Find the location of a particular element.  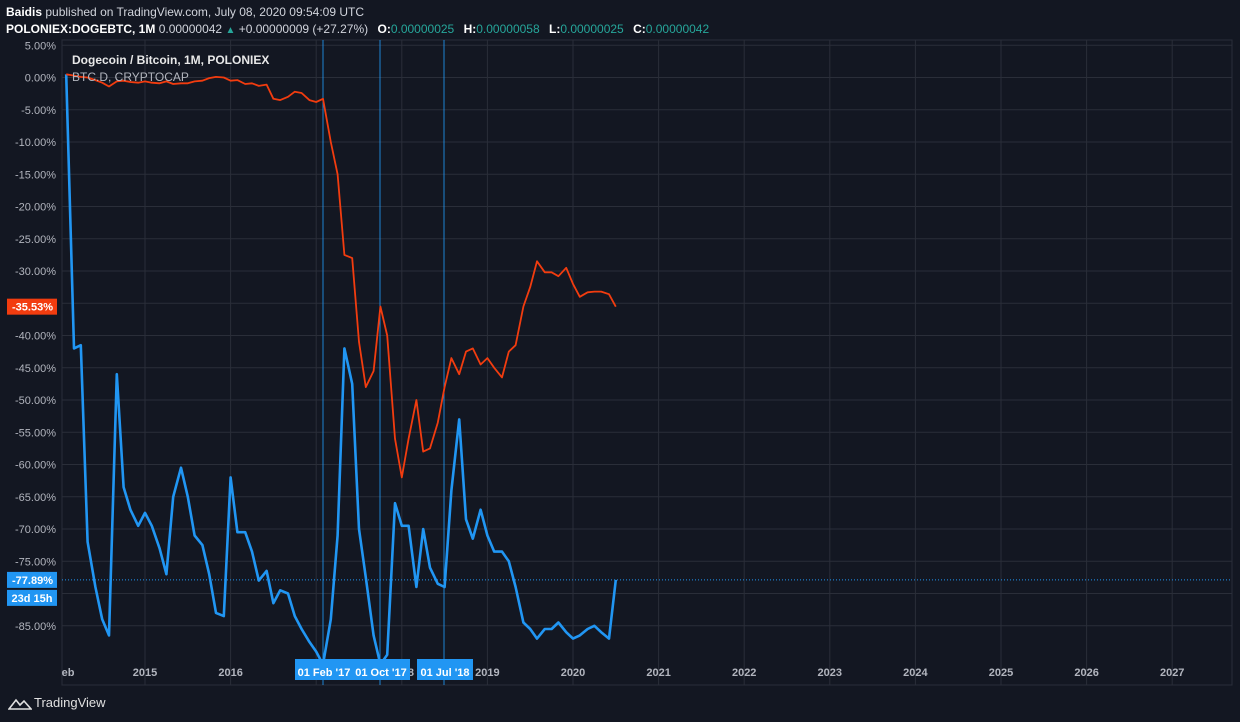

x-tick-label: 2021 is located at coordinates (658, 673).